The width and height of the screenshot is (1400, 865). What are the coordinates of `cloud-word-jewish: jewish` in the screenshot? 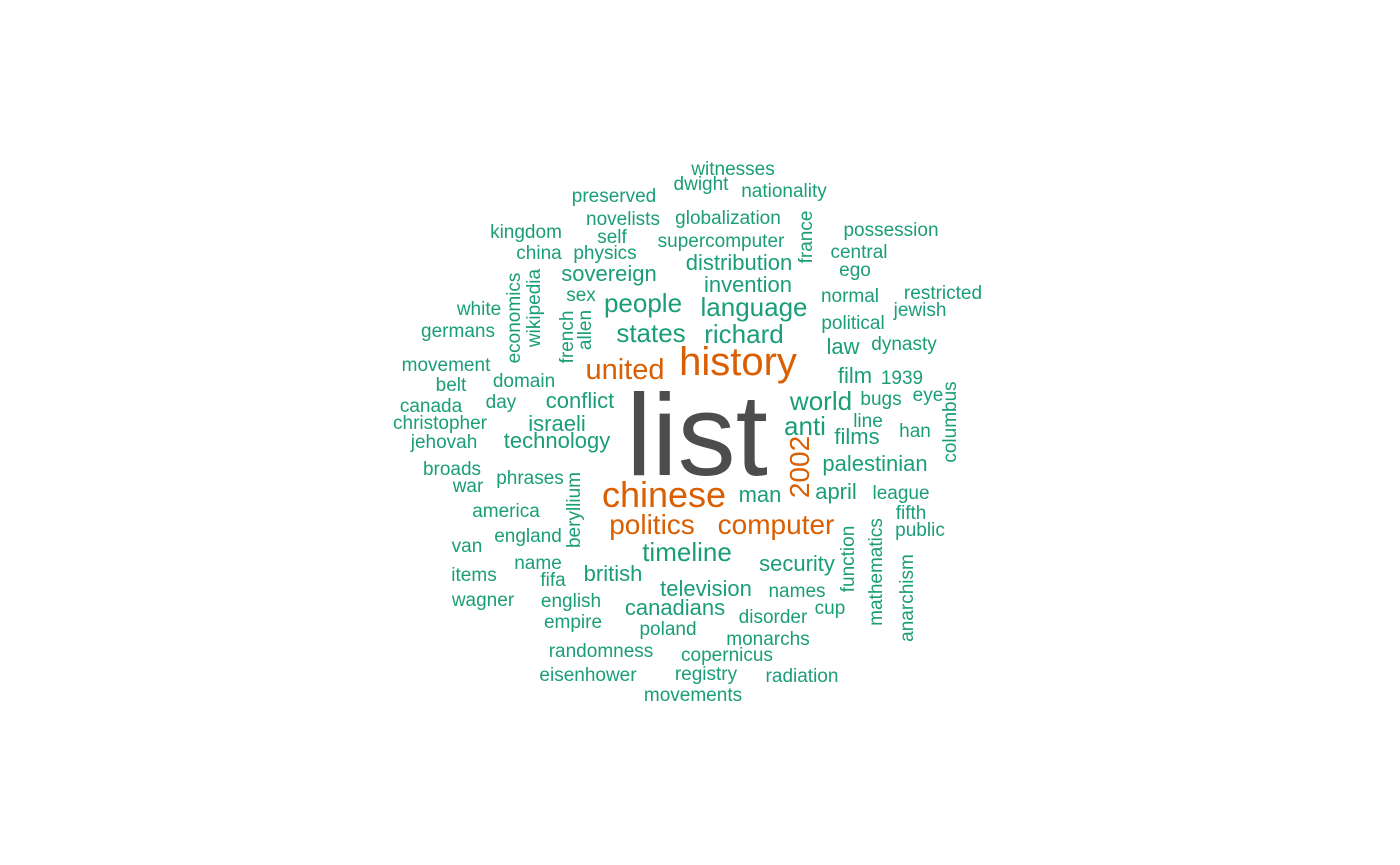 It's located at (920, 310).